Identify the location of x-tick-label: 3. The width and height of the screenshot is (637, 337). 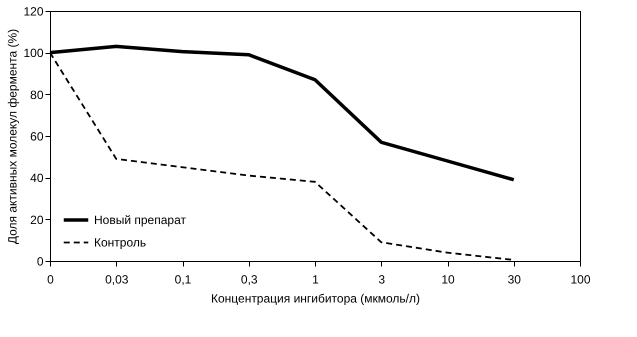
(382, 279).